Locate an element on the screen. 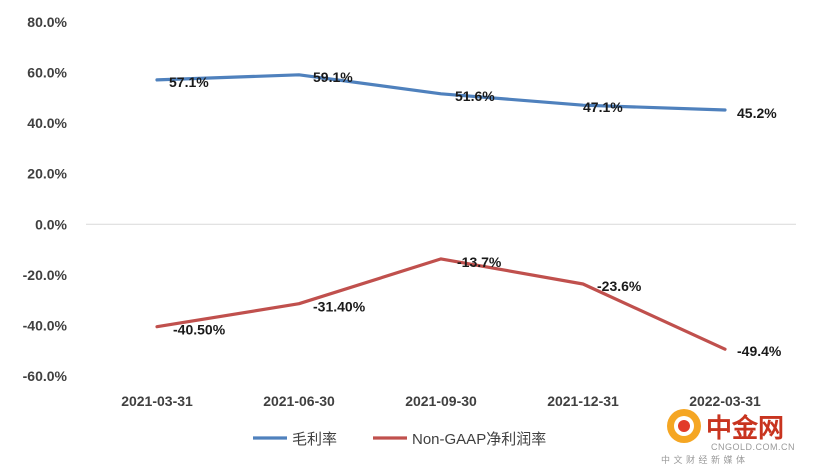 The height and width of the screenshot is (471, 817). data-label: 57.1% is located at coordinates (189, 82).